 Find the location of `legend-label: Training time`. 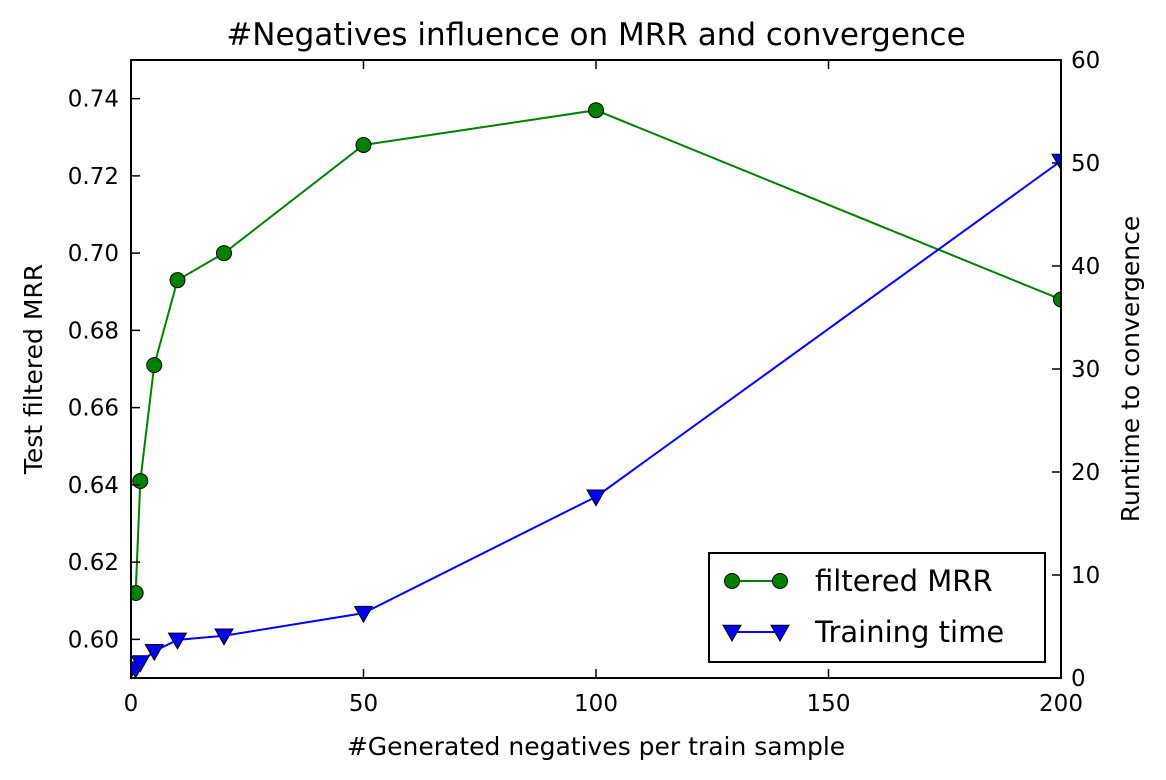

legend-label: Training time is located at coordinates (909, 632).